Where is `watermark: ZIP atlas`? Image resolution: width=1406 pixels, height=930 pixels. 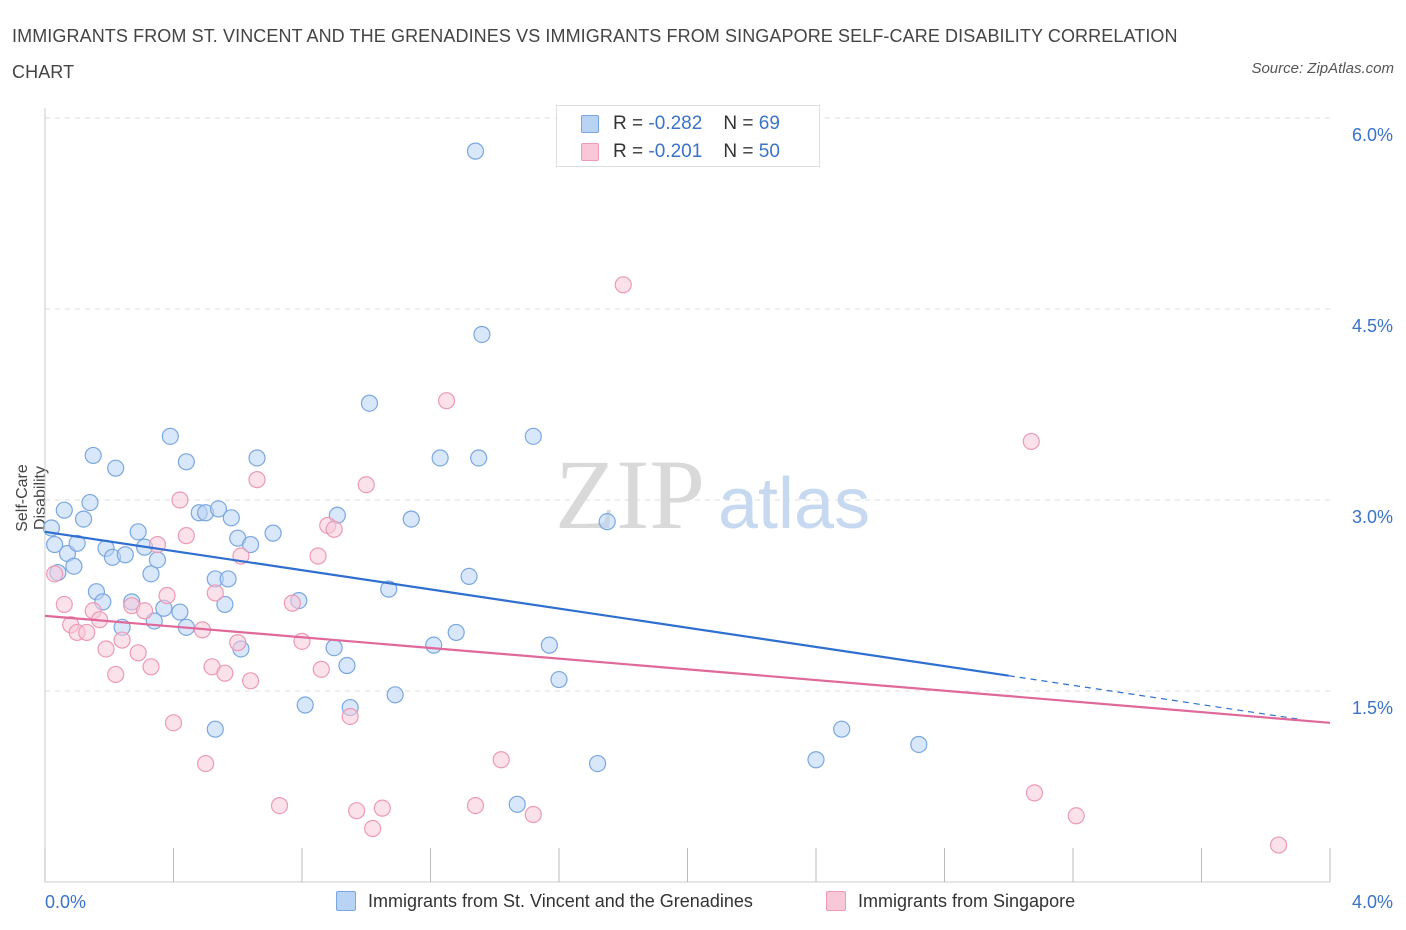 watermark: ZIP atlas is located at coordinates (712, 494).